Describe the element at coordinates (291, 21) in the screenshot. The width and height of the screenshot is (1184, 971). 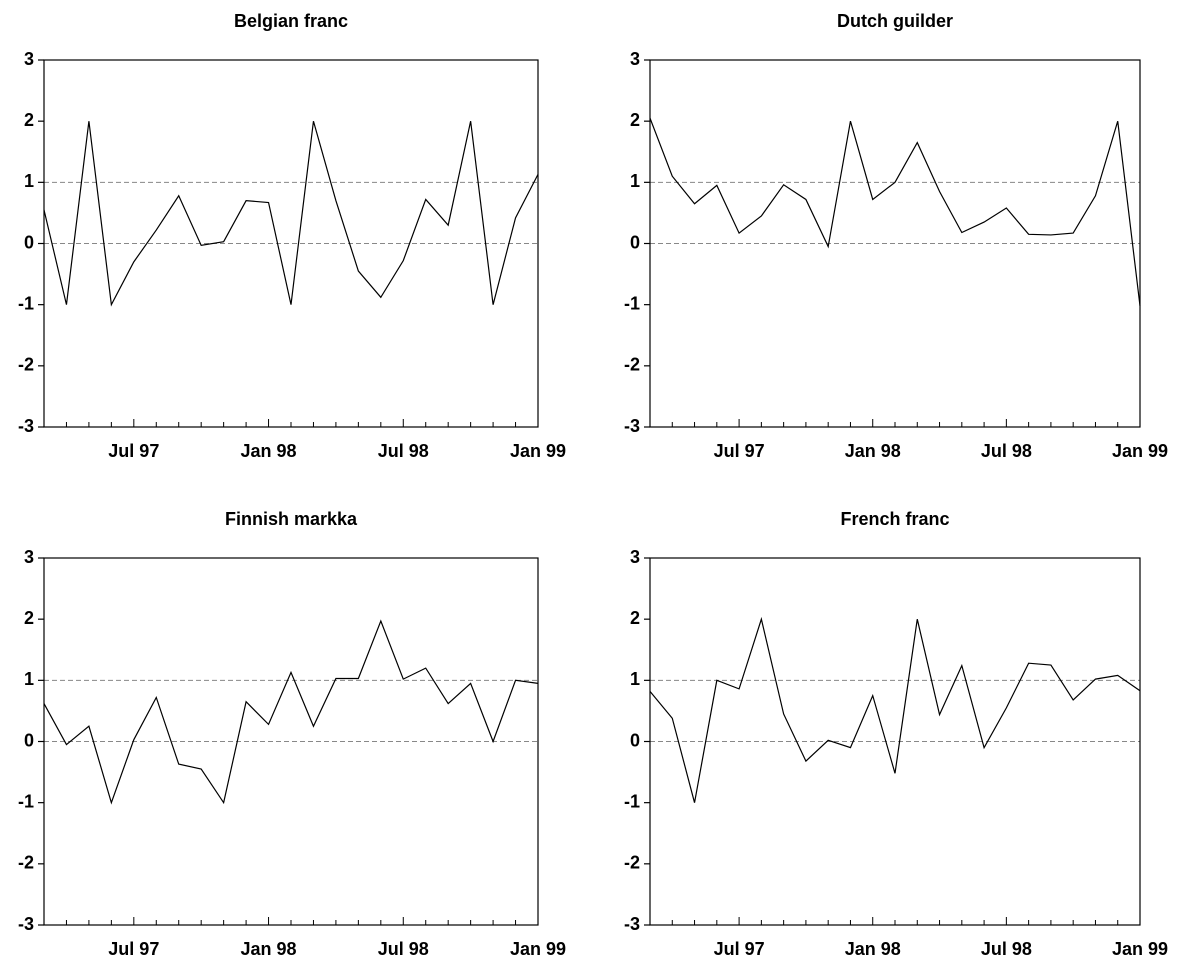
I see `panel-title: Belgian franc` at that location.